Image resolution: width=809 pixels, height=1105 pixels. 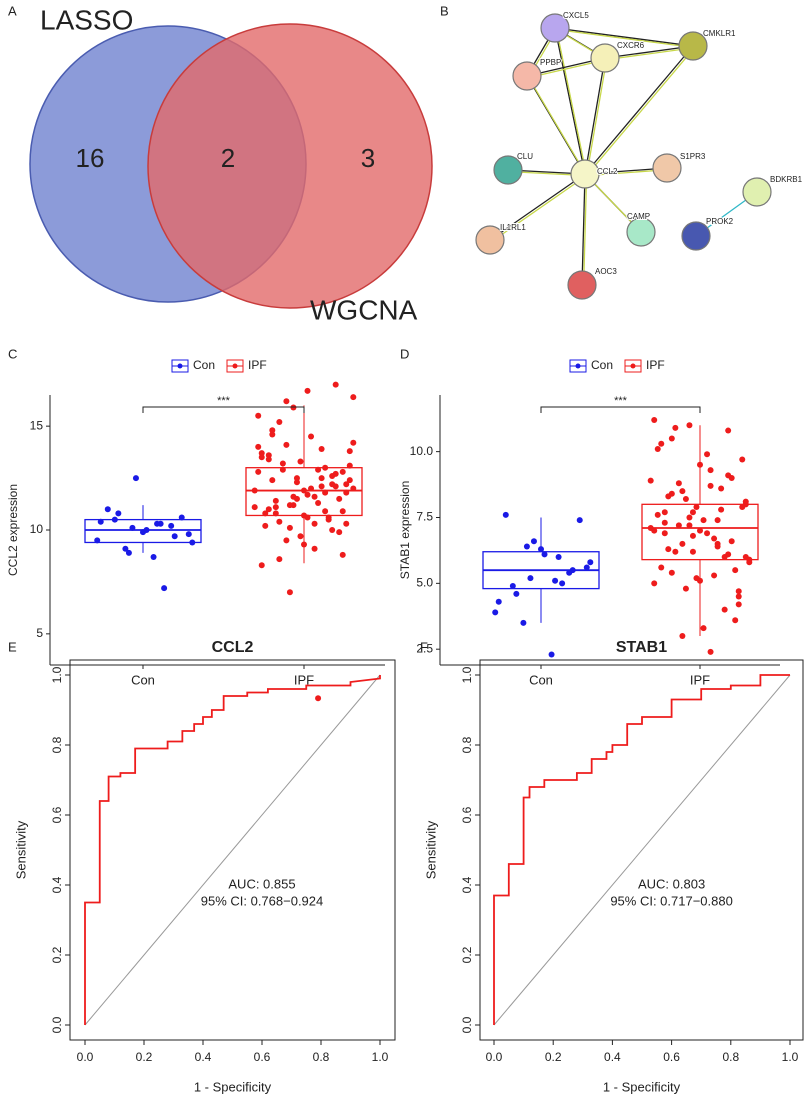 What do you see at coordinates (786, 179) in the screenshot?
I see `node-label: BDKRB1` at bounding box center [786, 179].